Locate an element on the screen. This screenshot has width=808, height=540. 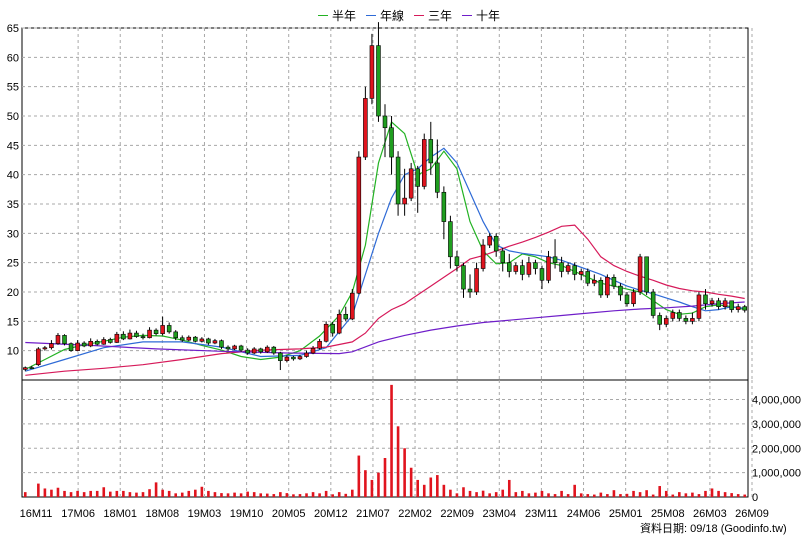
legend-label-year: 年線 is located at coordinates (392, 15).